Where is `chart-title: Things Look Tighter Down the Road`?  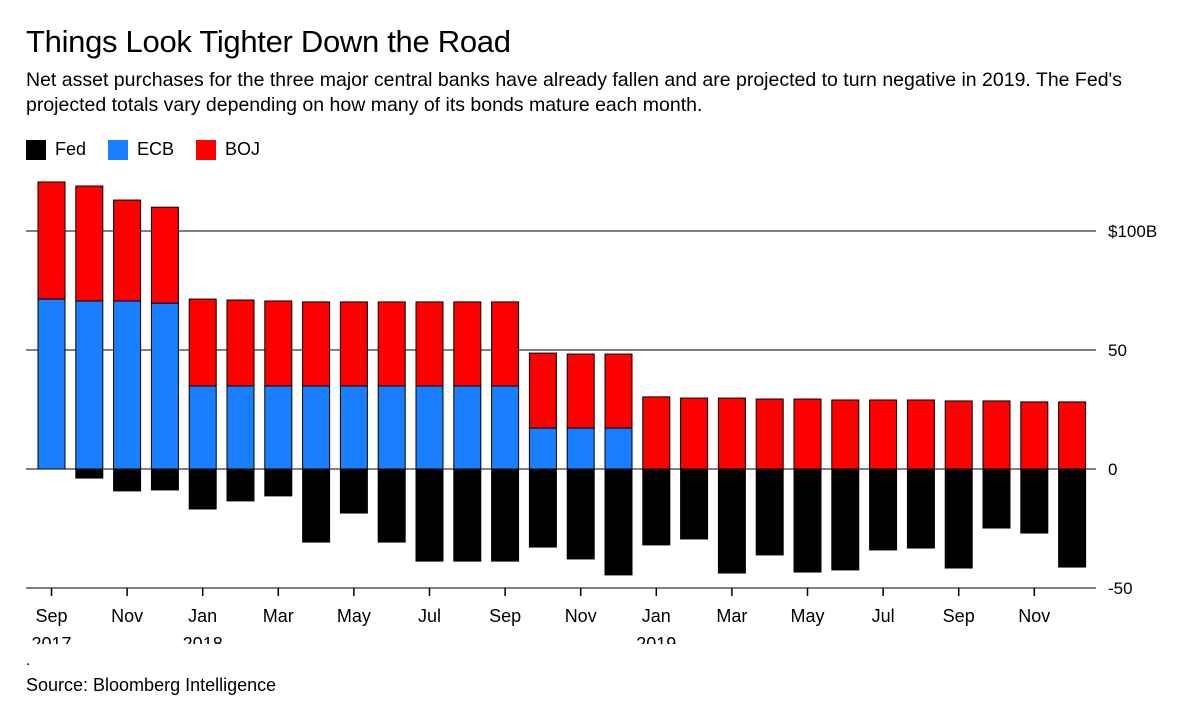 chart-title: Things Look Tighter Down the Road is located at coordinates (268, 41).